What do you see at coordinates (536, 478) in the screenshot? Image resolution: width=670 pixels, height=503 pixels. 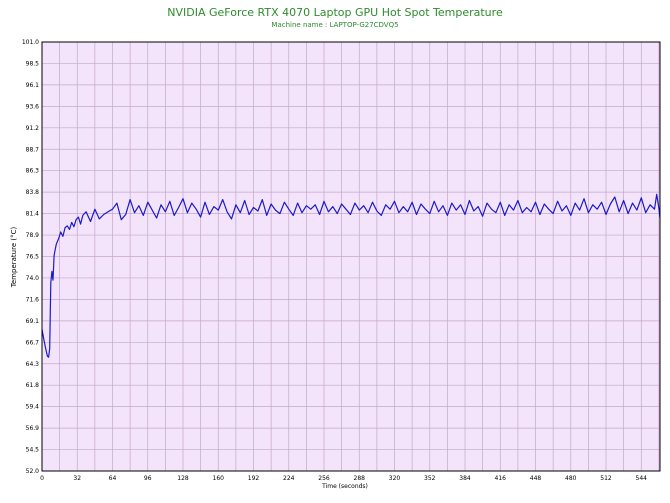 I see `x-tick-label: 448` at bounding box center [536, 478].